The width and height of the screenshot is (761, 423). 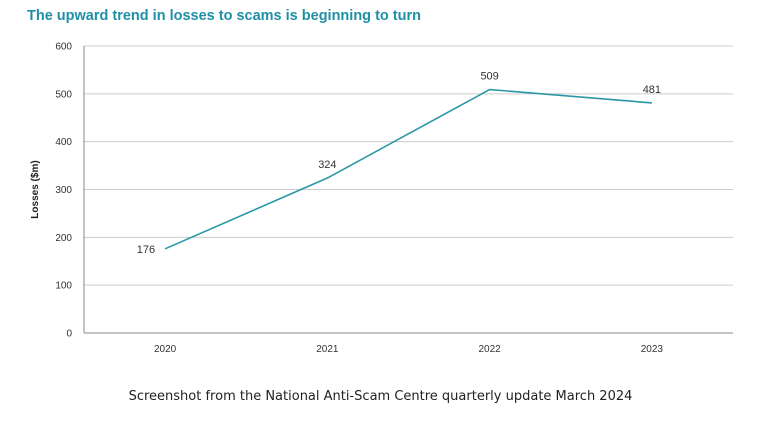 What do you see at coordinates (63, 94) in the screenshot?
I see `y-tick-label: 500` at bounding box center [63, 94].